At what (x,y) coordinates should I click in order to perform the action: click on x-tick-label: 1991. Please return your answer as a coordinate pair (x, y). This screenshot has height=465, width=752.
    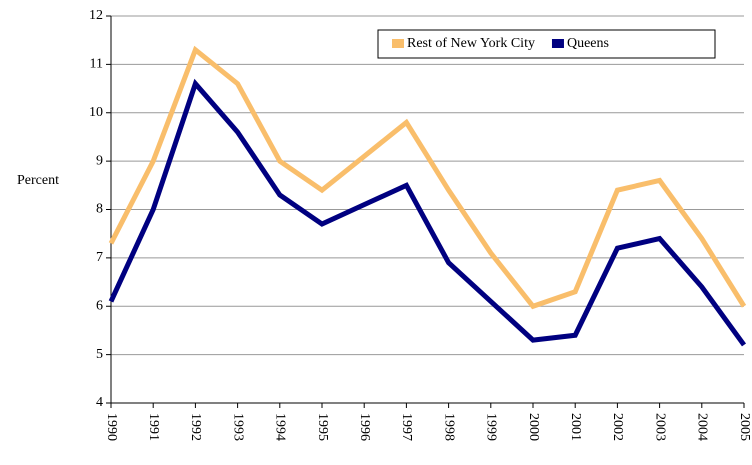
    Looking at the image, I should click on (153, 427).